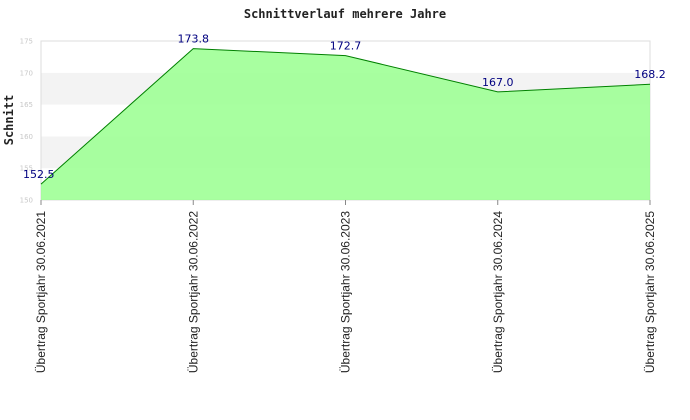  Describe the element at coordinates (194, 39) in the screenshot. I see `data-label: 173.8` at that location.